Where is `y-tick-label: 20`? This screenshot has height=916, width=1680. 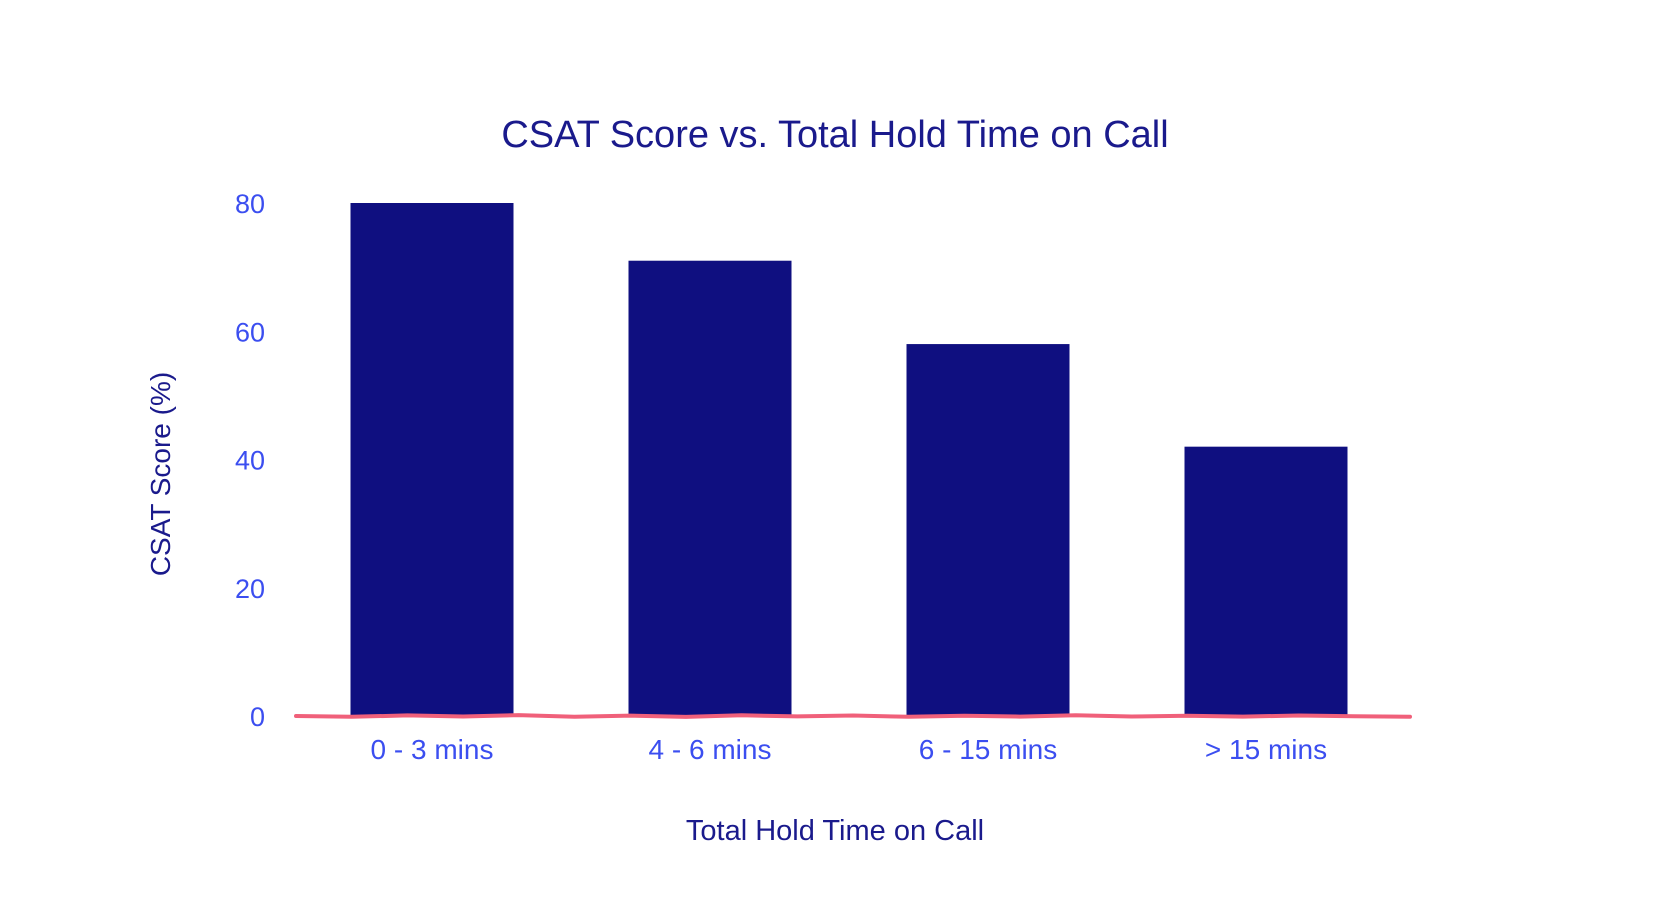 y-tick-label: 20 is located at coordinates (250, 589).